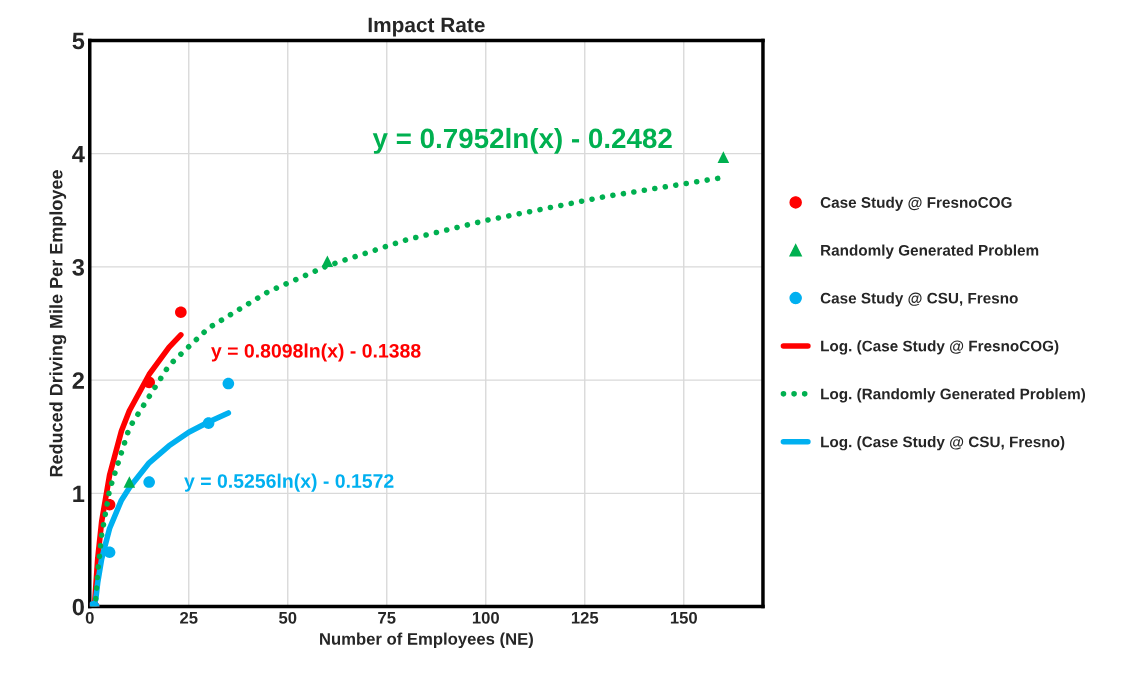 This screenshot has width=1122, height=674. I want to click on annotation: y = 0.5256ln(x) - 0.1572, so click(289, 482).